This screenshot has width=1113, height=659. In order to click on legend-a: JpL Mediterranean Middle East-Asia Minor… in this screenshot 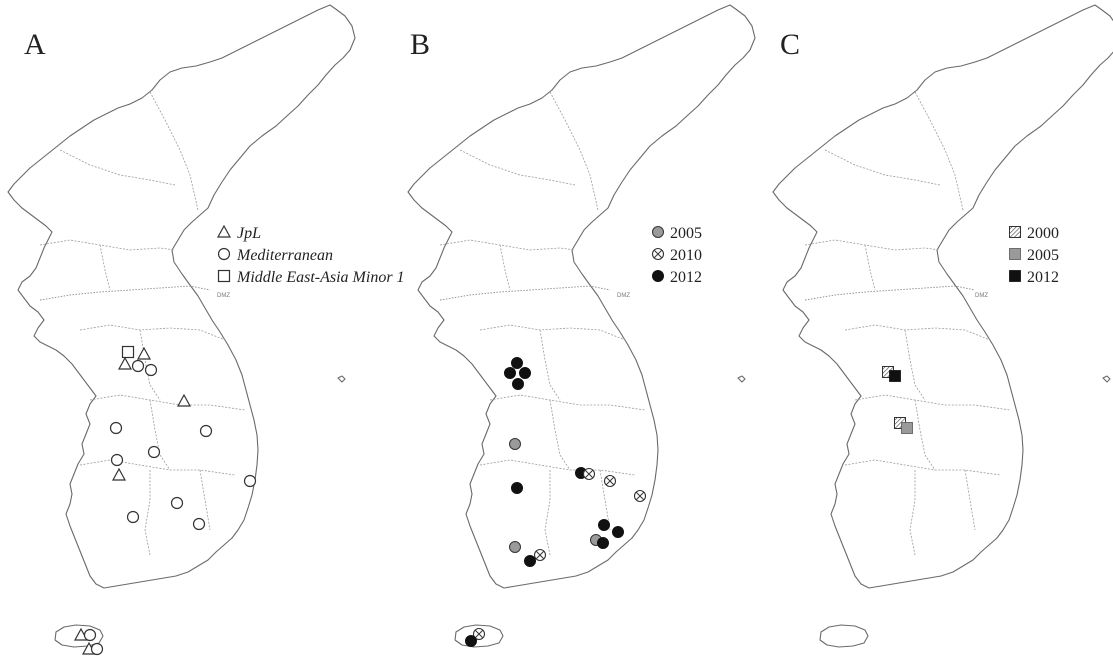, I will do `click(311, 255)`.